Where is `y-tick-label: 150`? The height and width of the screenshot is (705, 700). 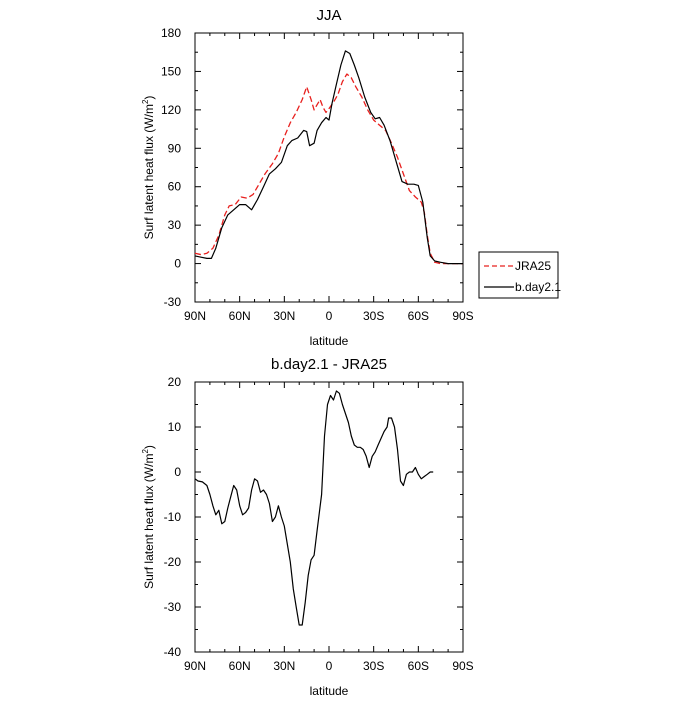 y-tick-label: 150 is located at coordinates (171, 71).